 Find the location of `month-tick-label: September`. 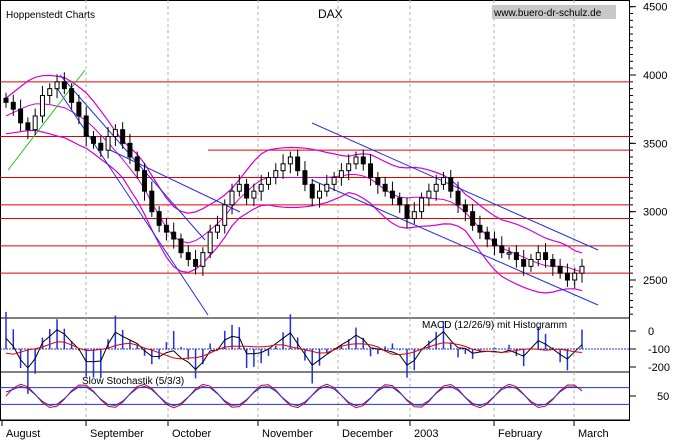

month-tick-label: September is located at coordinates (117, 434).